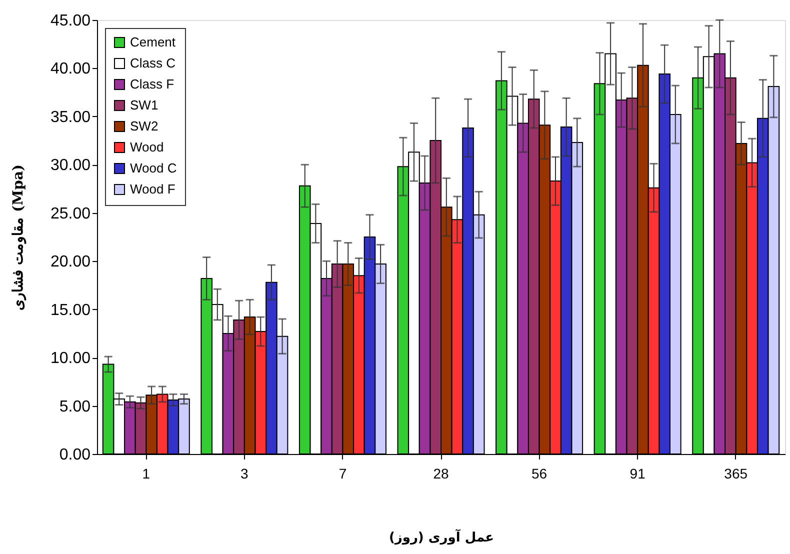 The height and width of the screenshot is (554, 790). I want to click on x-tick-label: 3, so click(244, 474).